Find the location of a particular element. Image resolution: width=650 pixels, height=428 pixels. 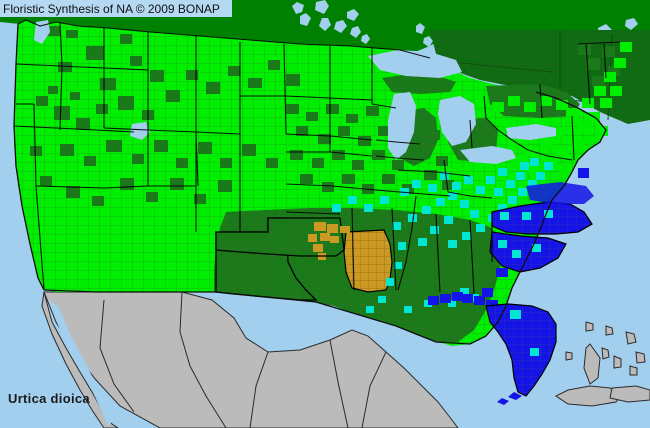

map-title-bar: Floristic Synthesis of NA © 2009 BONAP is located at coordinates (116, 8).